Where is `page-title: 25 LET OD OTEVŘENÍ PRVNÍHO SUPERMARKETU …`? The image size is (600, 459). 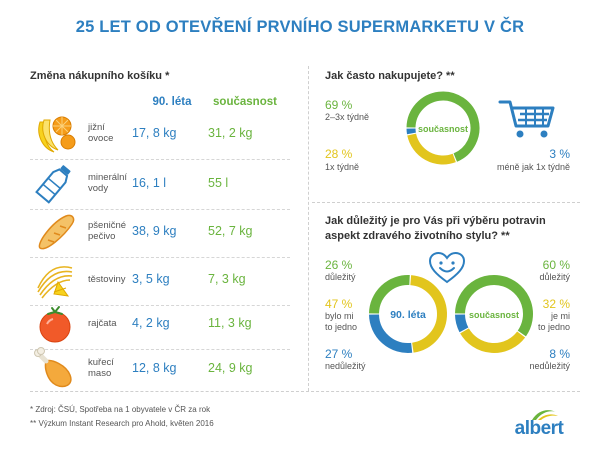
page-title: 25 LET OD OTEVŘENÍ PRVNÍHO SUPERMARKETU … is located at coordinates (300, 27).